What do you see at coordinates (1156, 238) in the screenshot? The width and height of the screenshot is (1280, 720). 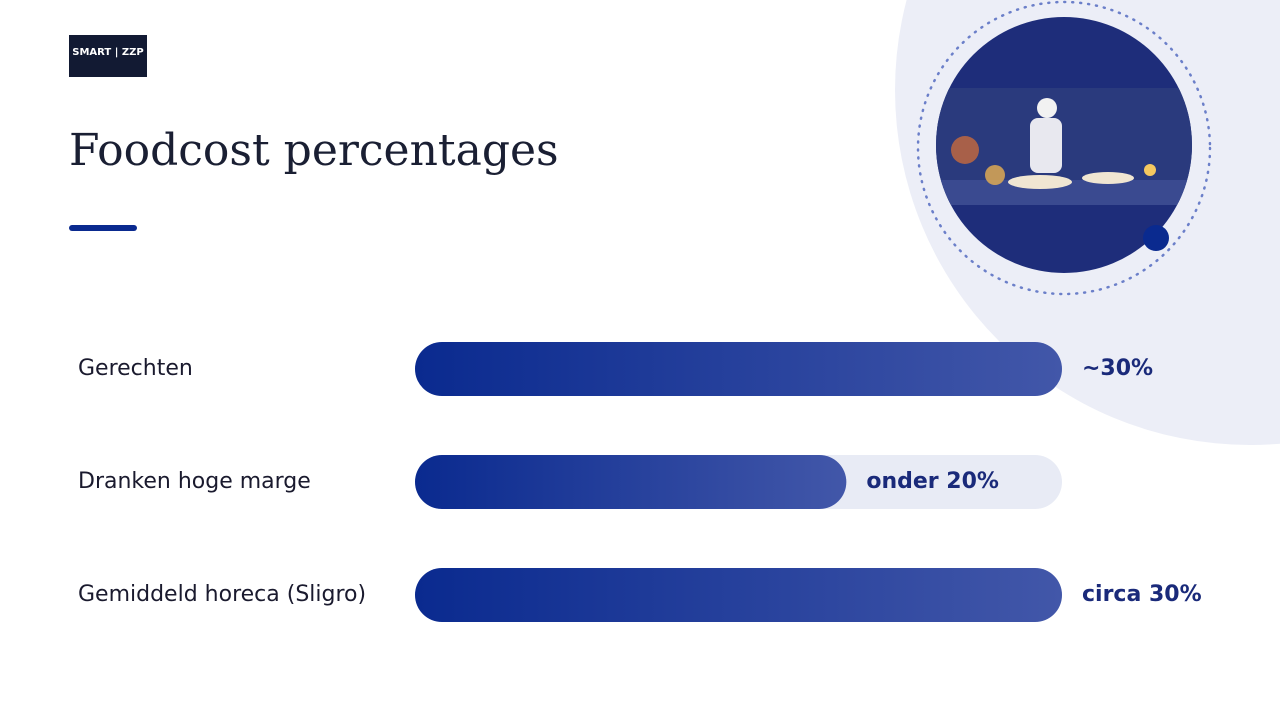 I see `accent-dot` at bounding box center [1156, 238].